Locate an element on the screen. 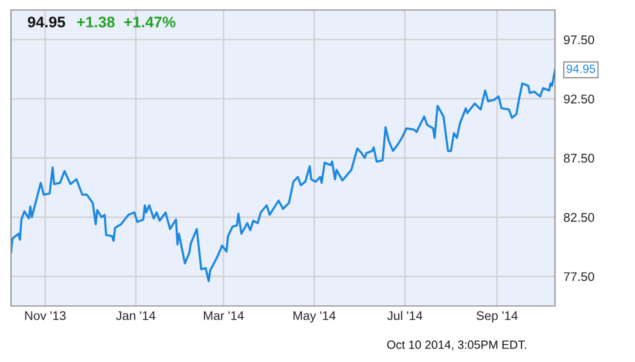  chart-title: 94.95 is located at coordinates (47, 22).